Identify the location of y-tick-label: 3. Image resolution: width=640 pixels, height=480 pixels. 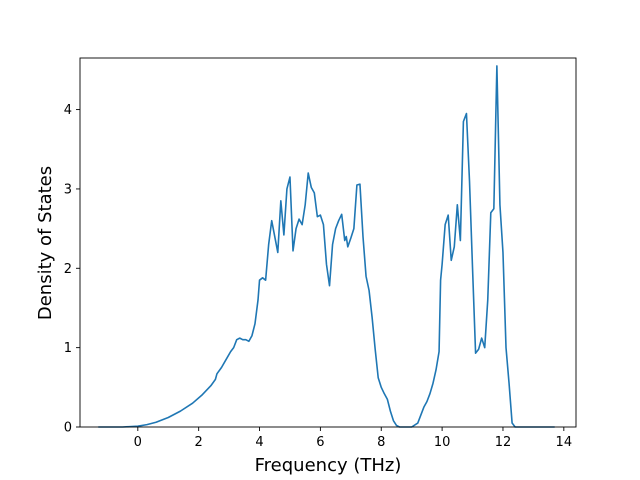
(68, 189).